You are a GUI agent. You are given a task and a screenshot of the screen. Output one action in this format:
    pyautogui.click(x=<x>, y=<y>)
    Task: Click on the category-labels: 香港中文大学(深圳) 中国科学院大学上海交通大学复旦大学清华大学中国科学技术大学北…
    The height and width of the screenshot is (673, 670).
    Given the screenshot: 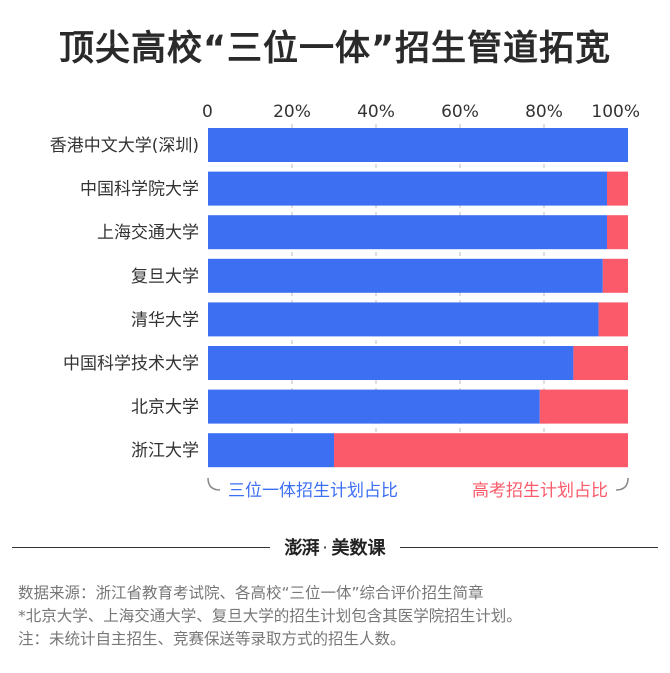 What is the action you would take?
    pyautogui.click(x=124, y=298)
    